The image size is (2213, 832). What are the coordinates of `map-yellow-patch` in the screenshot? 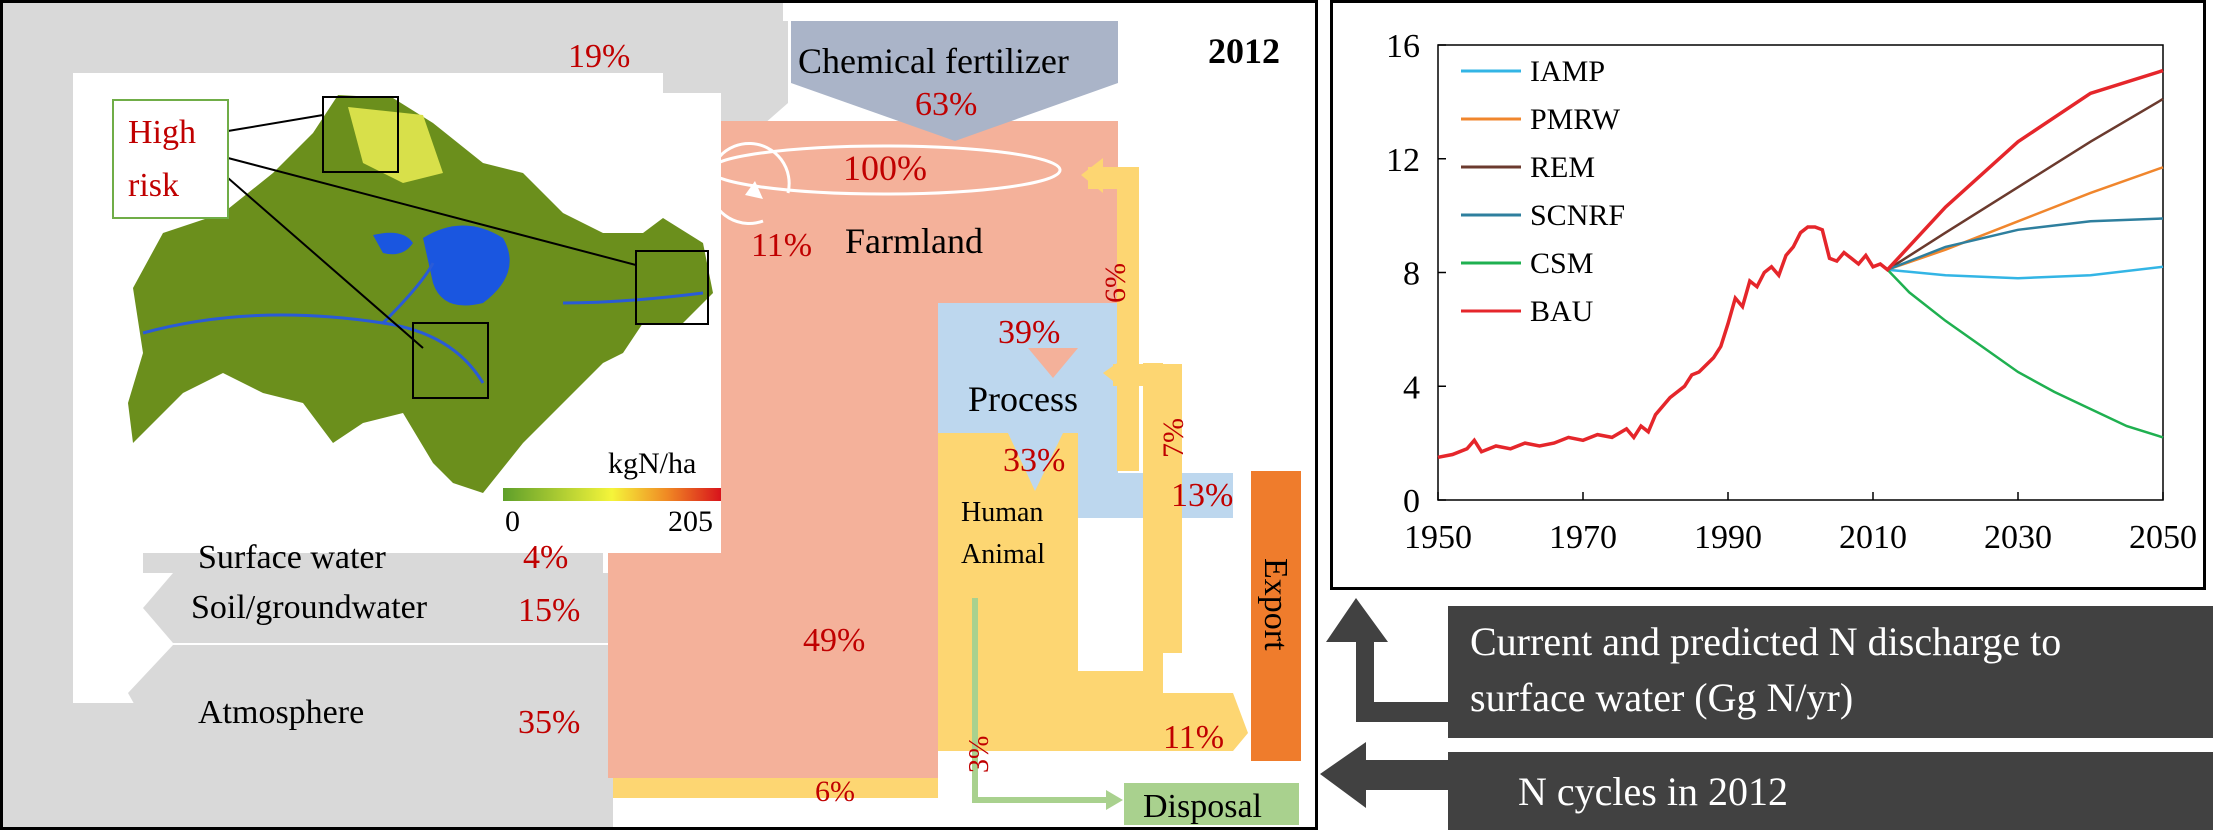 It's located at (395, 145).